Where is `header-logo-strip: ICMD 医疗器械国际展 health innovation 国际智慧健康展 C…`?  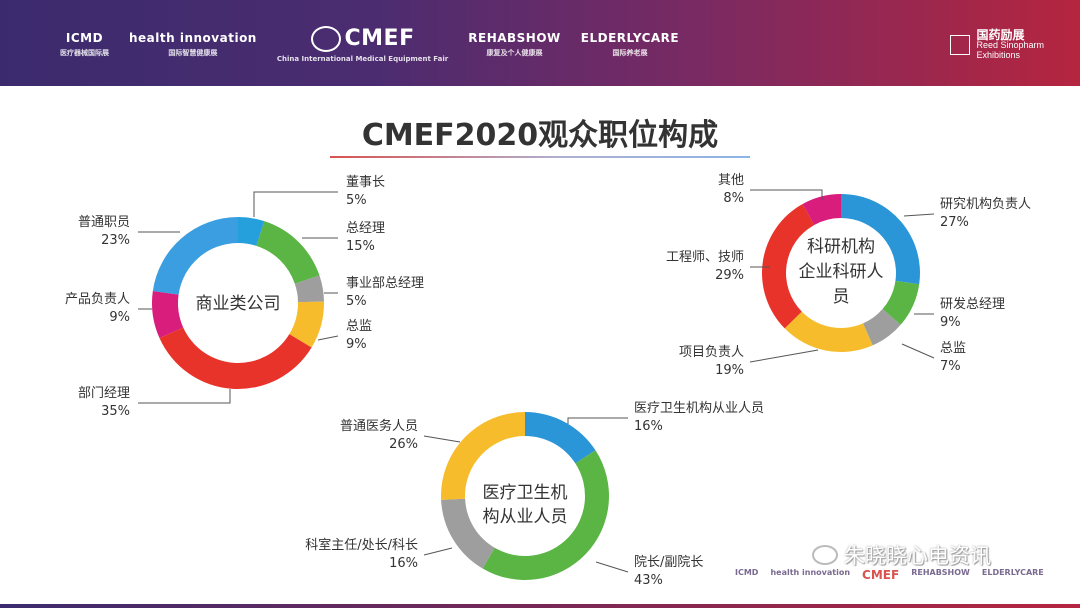 header-logo-strip: ICMD 医疗器械国际展 health innovation 国际智慧健康展 C… is located at coordinates (369, 44).